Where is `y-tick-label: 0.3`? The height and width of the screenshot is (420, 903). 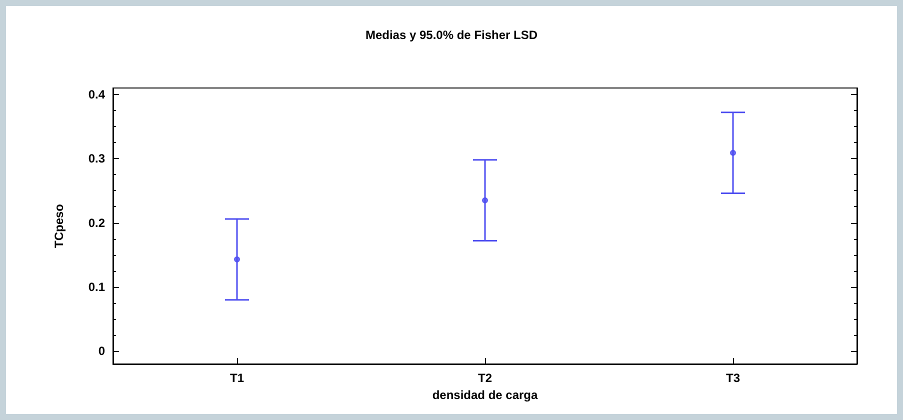 y-tick-label: 0.3 is located at coordinates (97, 159).